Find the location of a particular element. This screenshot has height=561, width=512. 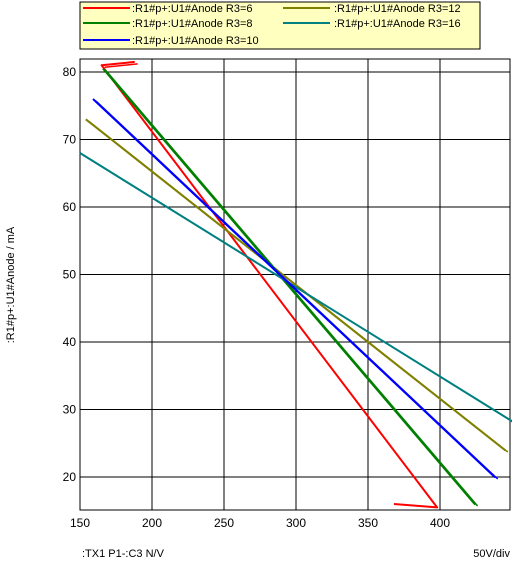

y-tick-labels: 20 30 40 50 60 70 80 is located at coordinates (70, 274).